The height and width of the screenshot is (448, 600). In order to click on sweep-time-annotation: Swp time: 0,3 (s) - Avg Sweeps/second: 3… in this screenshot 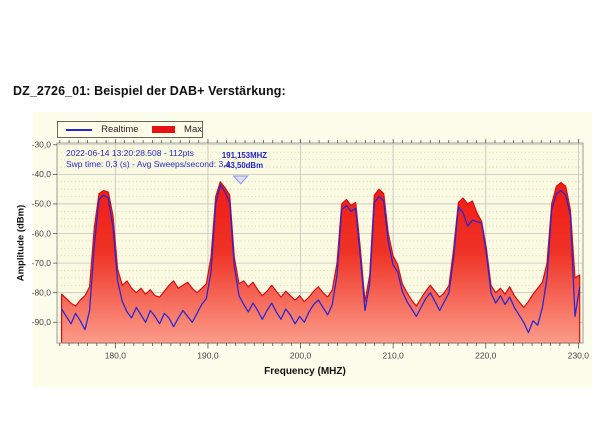, I will do `click(148, 164)`.